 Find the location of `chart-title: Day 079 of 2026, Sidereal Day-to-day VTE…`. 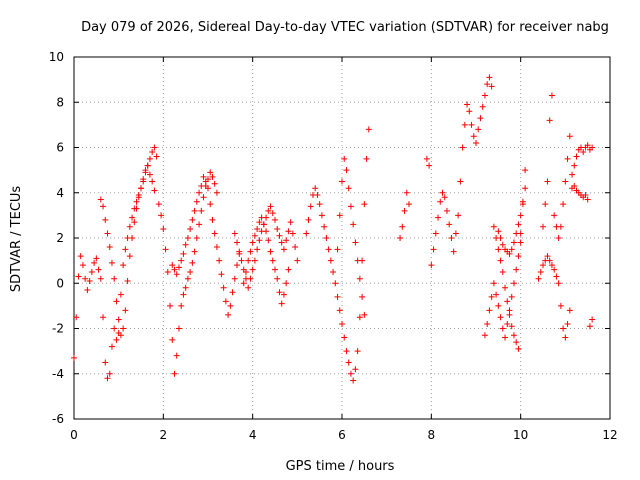

chart-title: Day 079 of 2026, Sidereal Day-to-day VTE… is located at coordinates (345, 27).